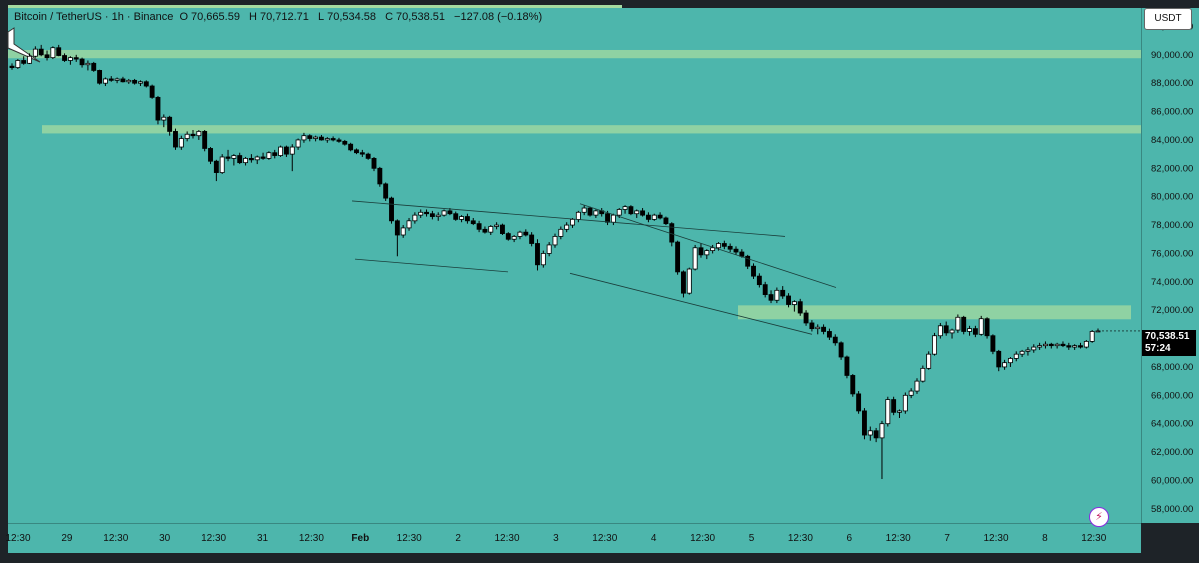 The image size is (1199, 563). I want to click on currency-button: USDT, so click(1168, 19).